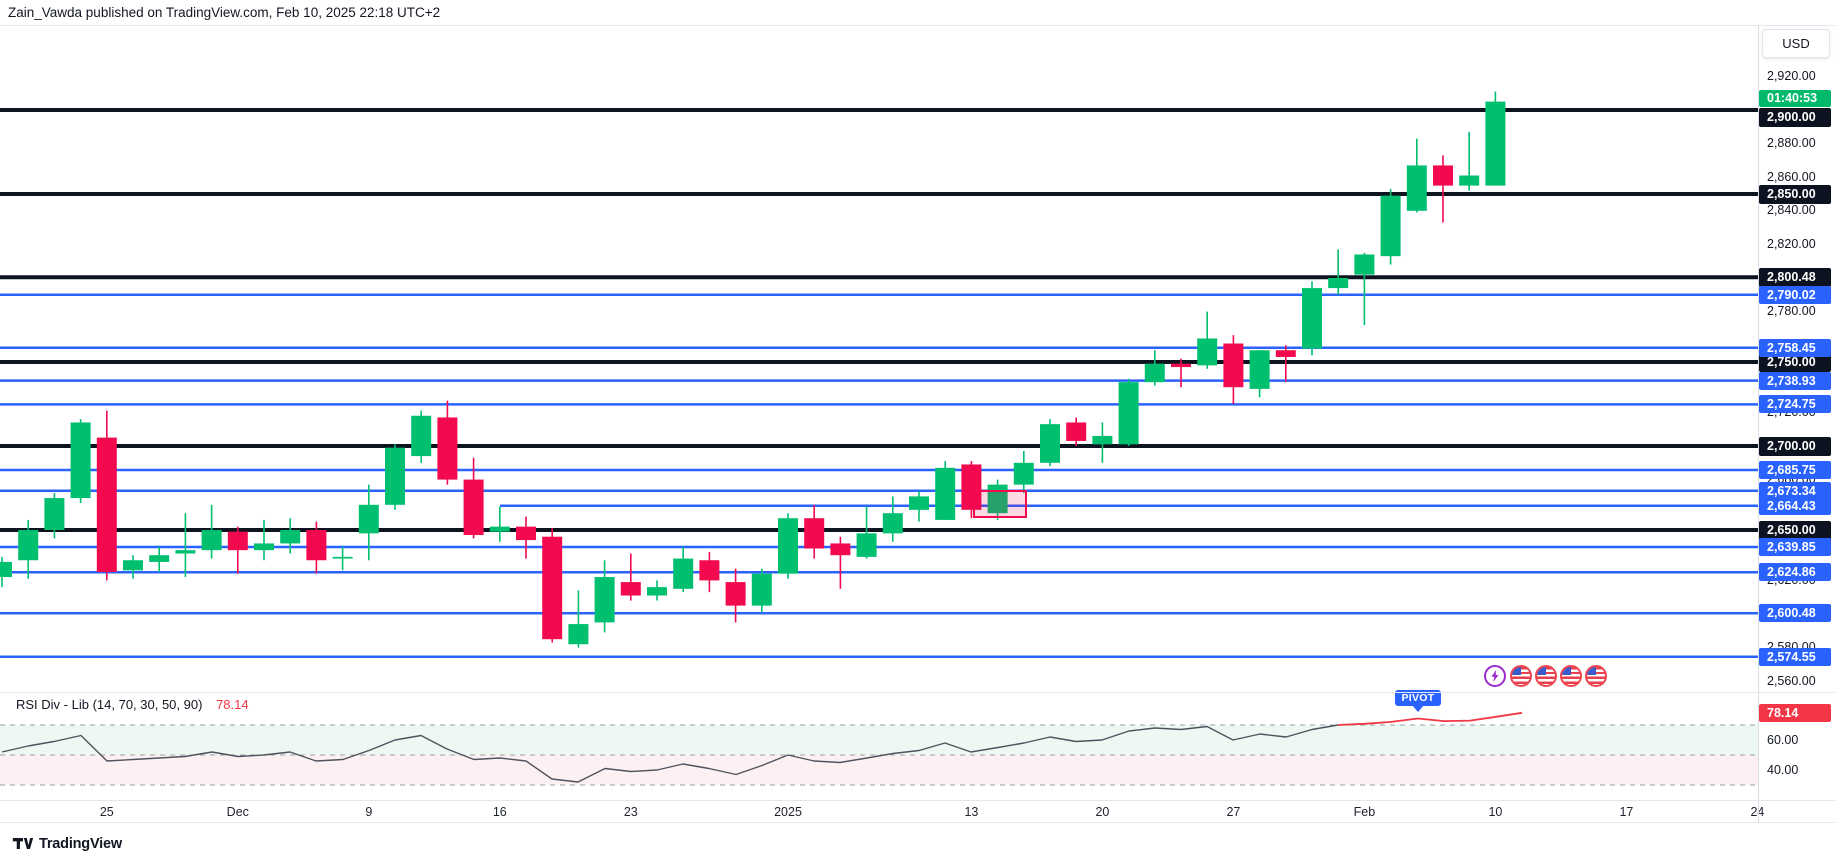 This screenshot has width=1835, height=861. Describe the element at coordinates (1418, 698) in the screenshot. I see `pivot-label: PIVOT` at that location.